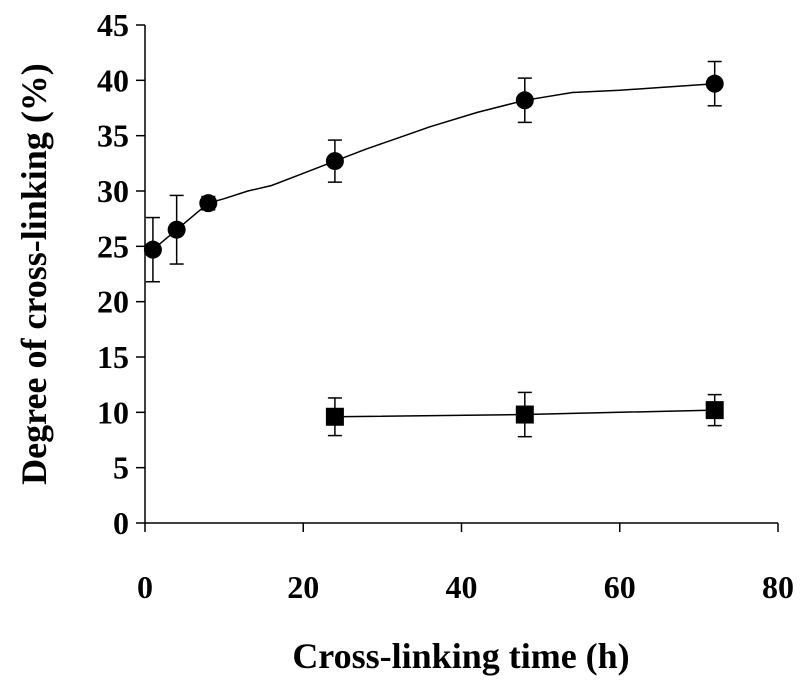  Describe the element at coordinates (121, 468) in the screenshot. I see `y-tick-label: 5` at that location.